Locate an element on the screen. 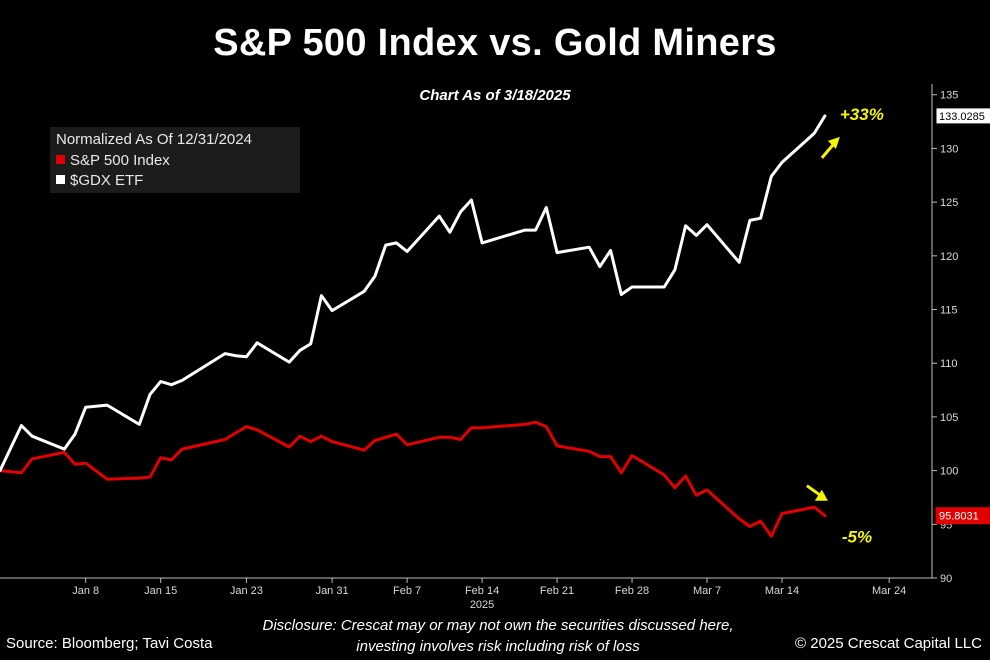 The image size is (990, 660). x-tick-label: Feb 7 is located at coordinates (407, 591).